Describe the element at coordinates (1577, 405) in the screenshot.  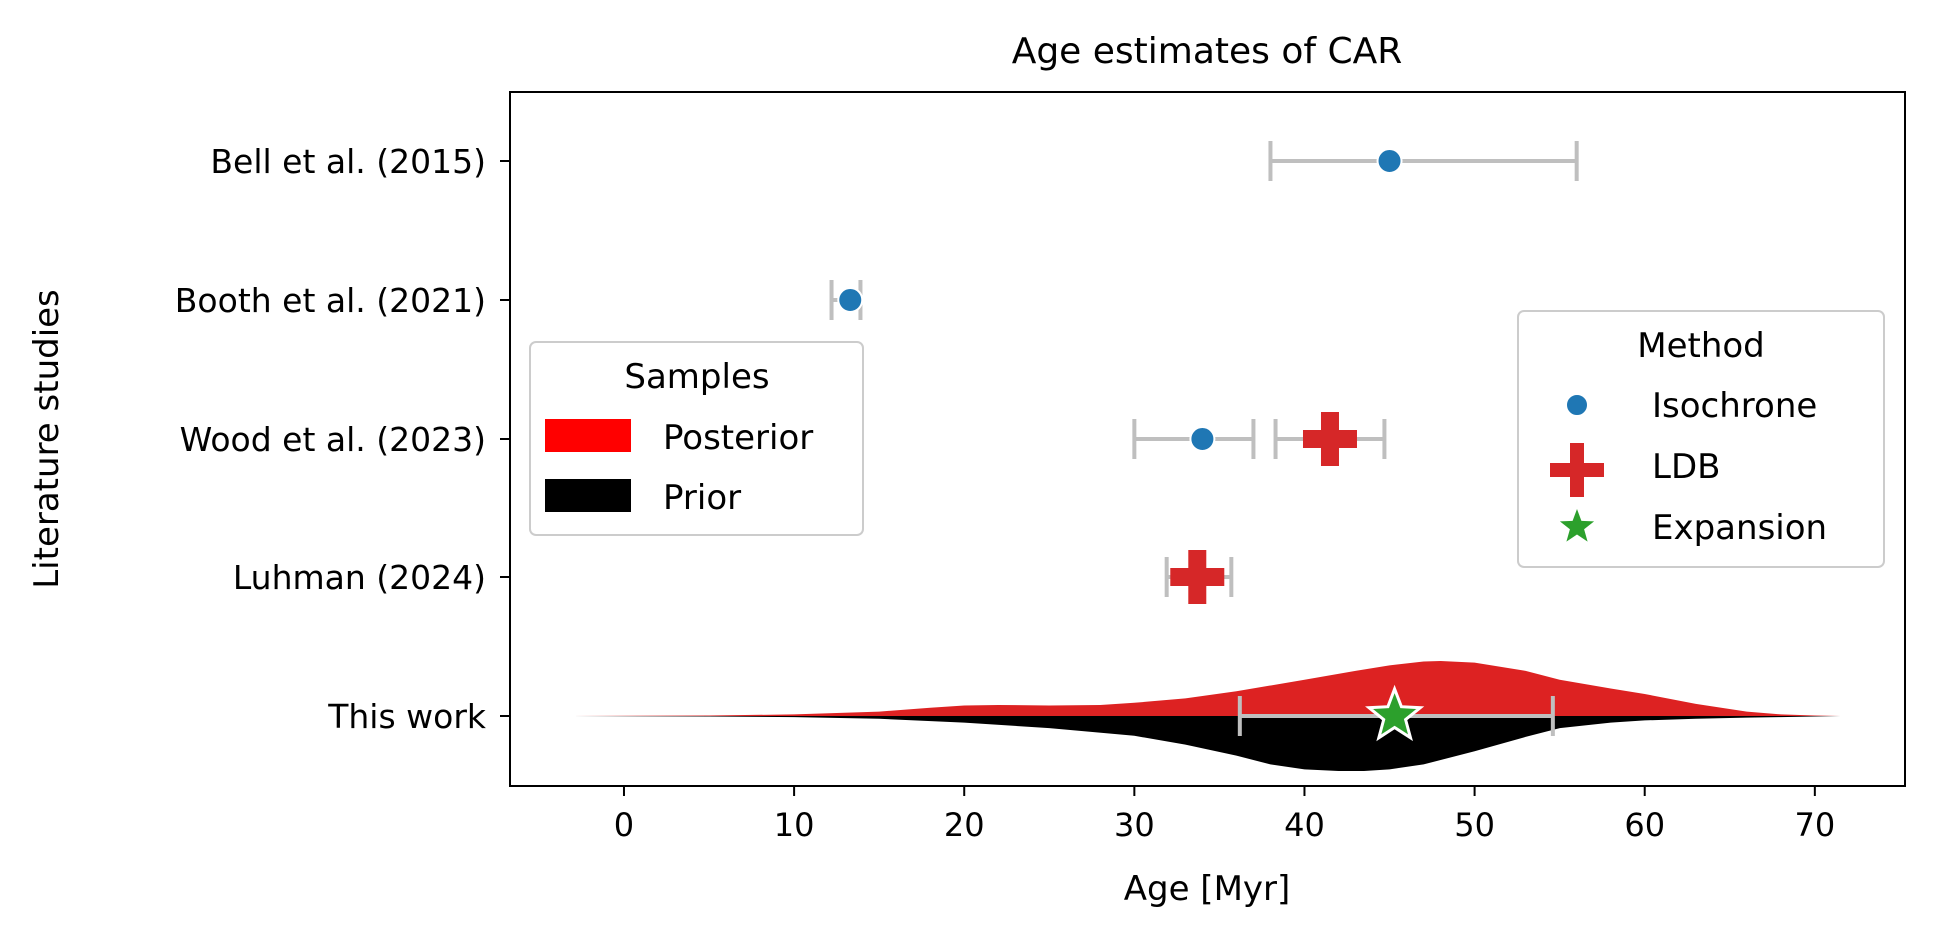
I see `isochrone-legend-marker` at that location.